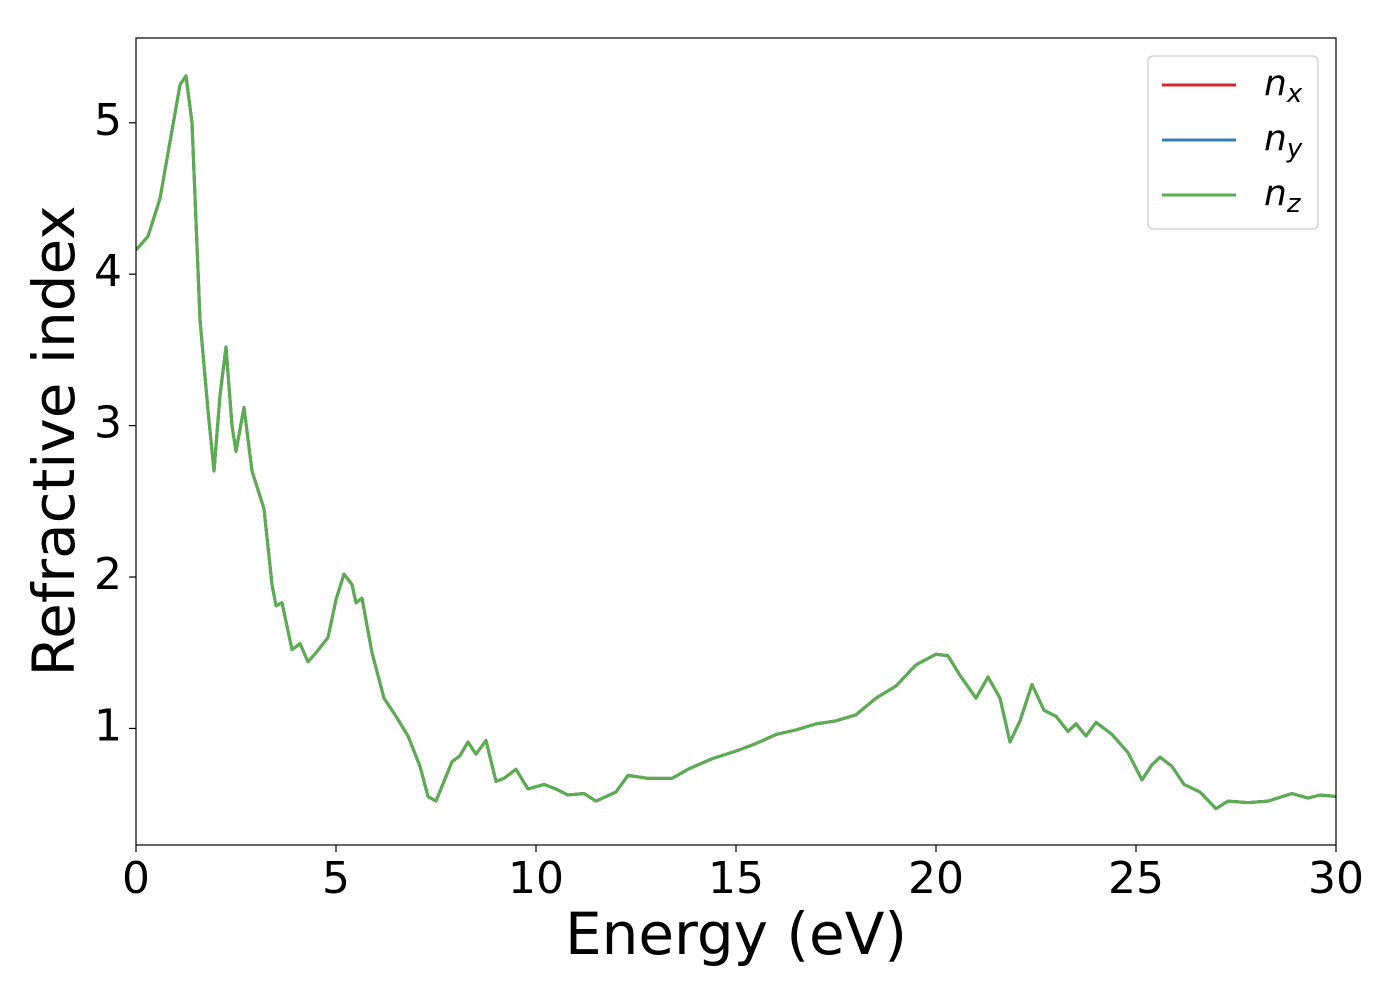  I want to click on x-axis-label: Energy (eV), so click(736, 934).